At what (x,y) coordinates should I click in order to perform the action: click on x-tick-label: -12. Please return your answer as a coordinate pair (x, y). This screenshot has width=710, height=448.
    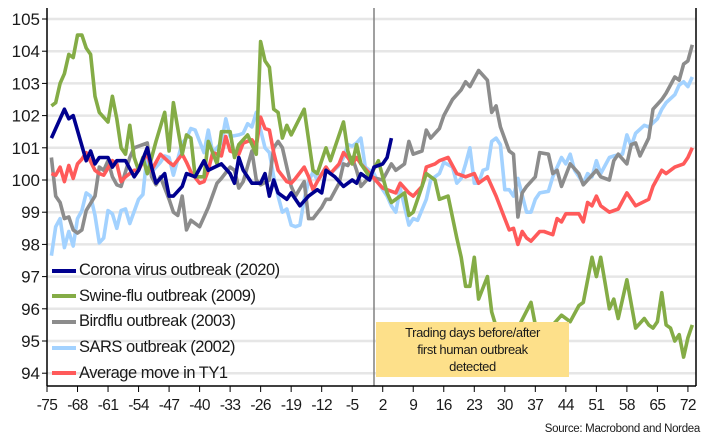
    Looking at the image, I should click on (321, 405).